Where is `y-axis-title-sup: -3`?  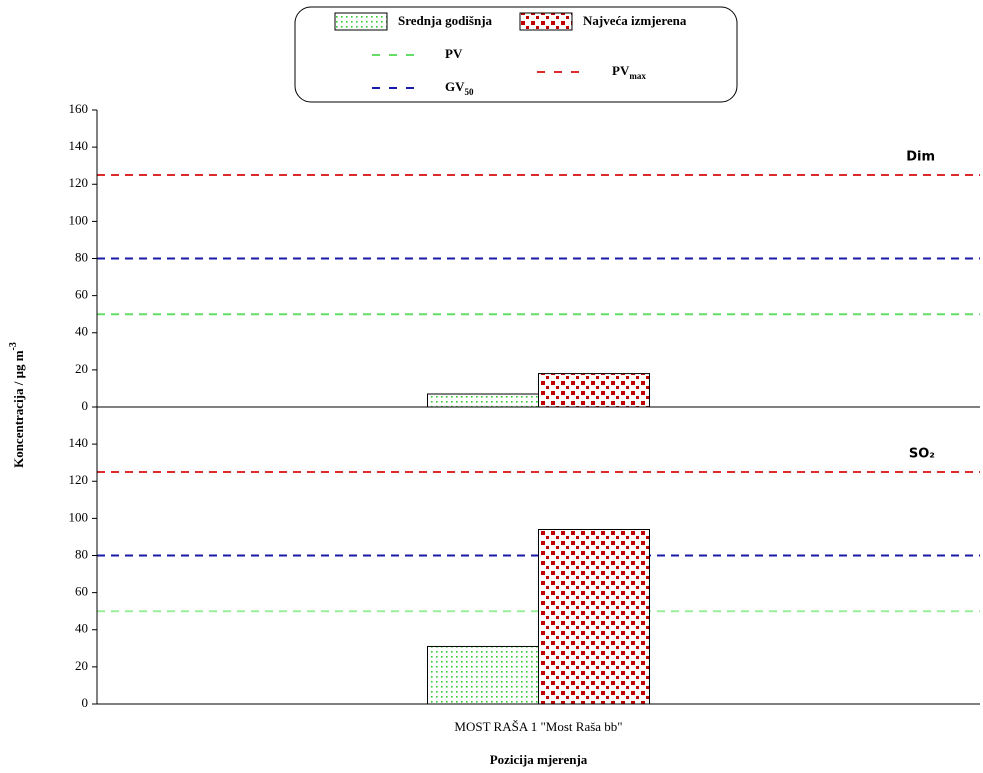
y-axis-title-sup: -3 is located at coordinates (13, 346).